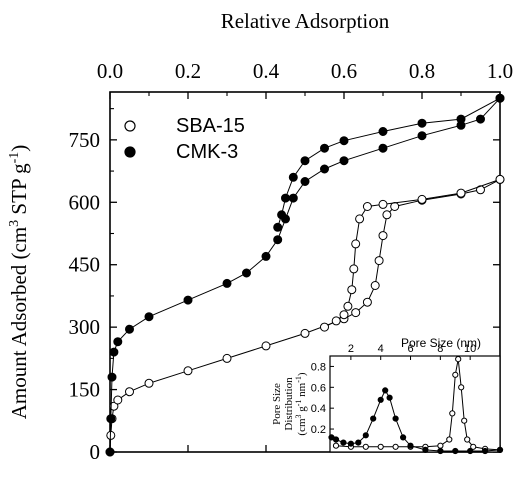 The image size is (519, 483). What do you see at coordinates (305, 21) in the screenshot?
I see `x-axis-title: Relative Adsorption` at bounding box center [305, 21].